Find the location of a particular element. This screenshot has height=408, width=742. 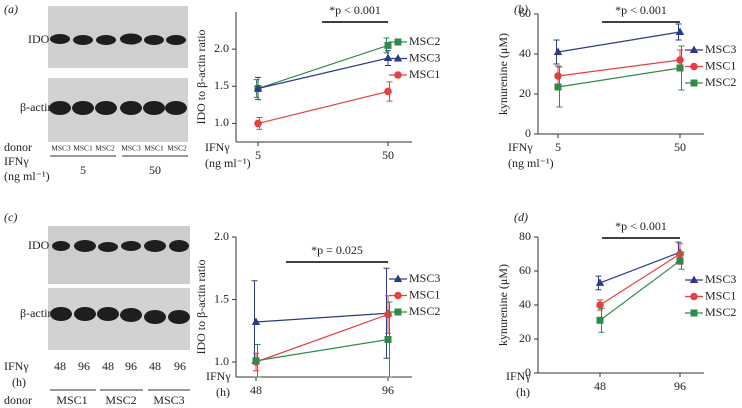

x-tick-label: 50 is located at coordinates (388, 155).